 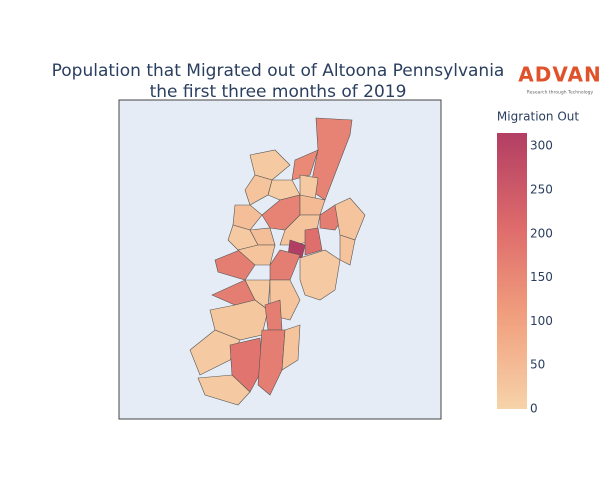 I want to click on title-line: the first three months of 2019, so click(x=278, y=92).